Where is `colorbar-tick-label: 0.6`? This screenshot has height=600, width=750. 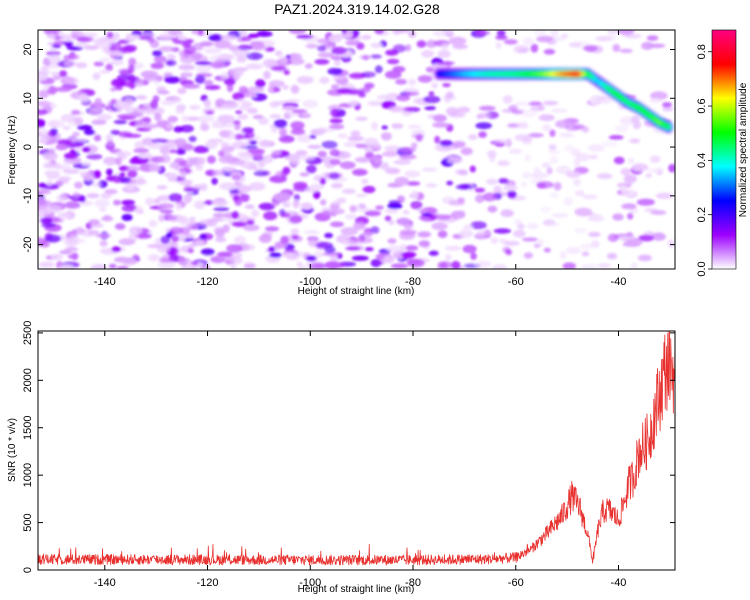 colorbar-tick-label: 0.6 is located at coordinates (702, 105).